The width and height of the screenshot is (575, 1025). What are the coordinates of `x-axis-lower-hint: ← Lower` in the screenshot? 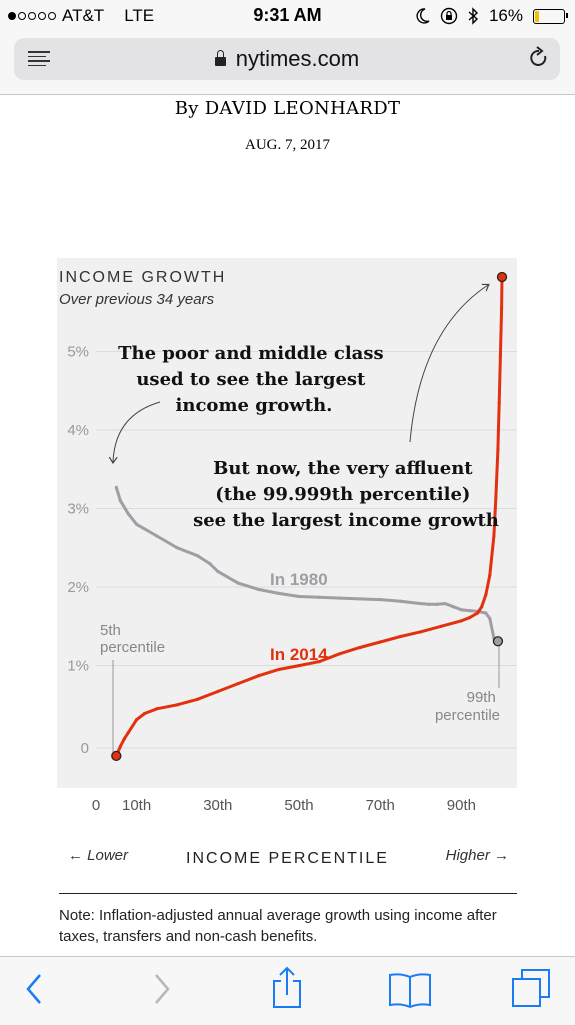 It's located at (98, 855).